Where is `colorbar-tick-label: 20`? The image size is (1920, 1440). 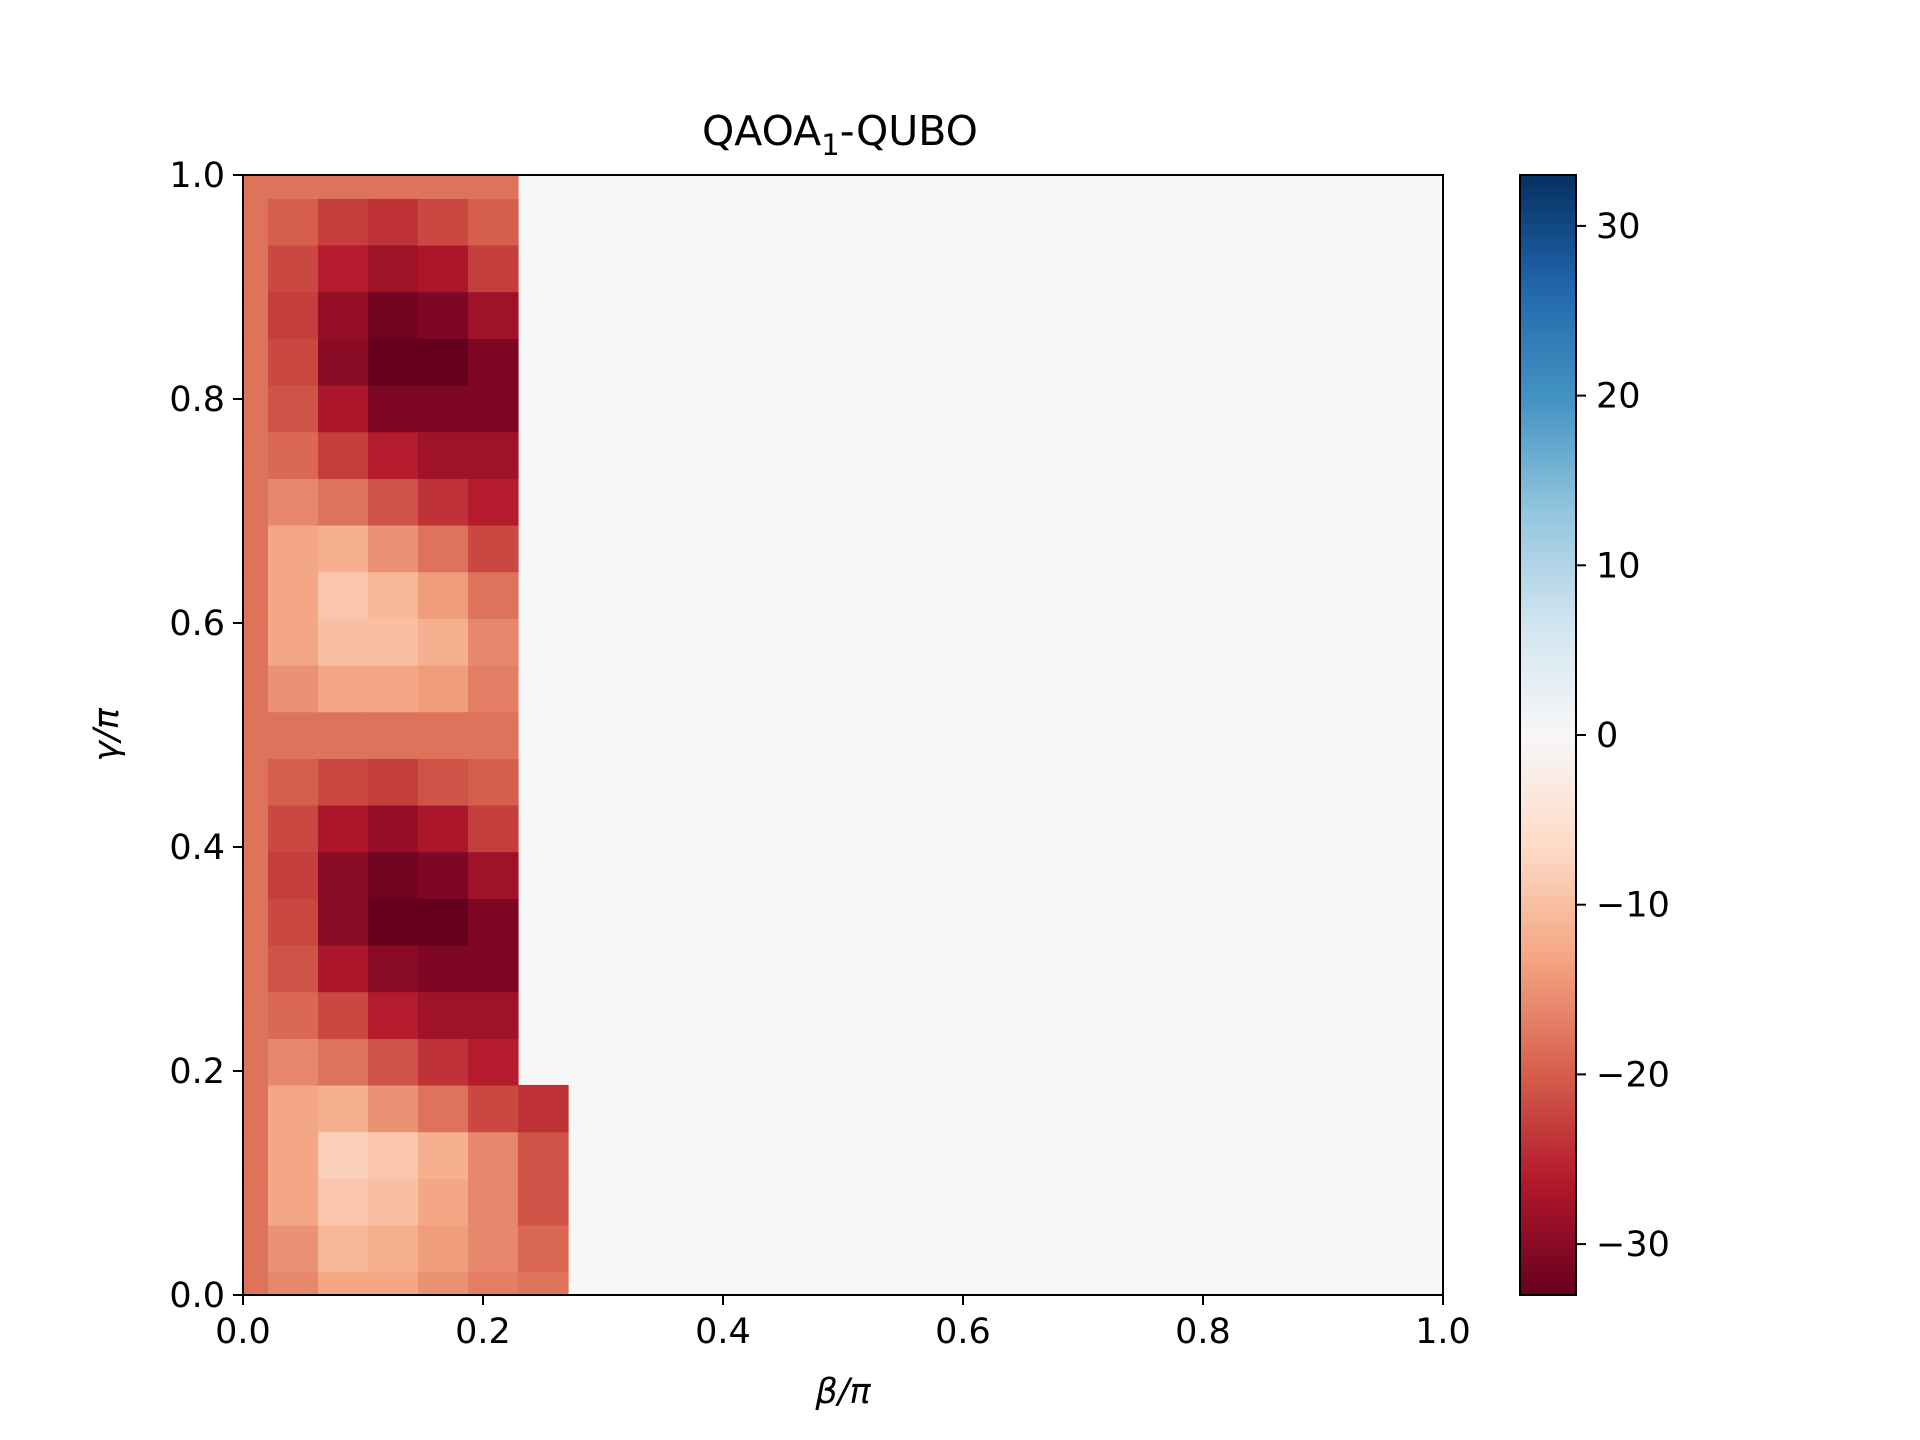 colorbar-tick-label: 20 is located at coordinates (1618, 397).